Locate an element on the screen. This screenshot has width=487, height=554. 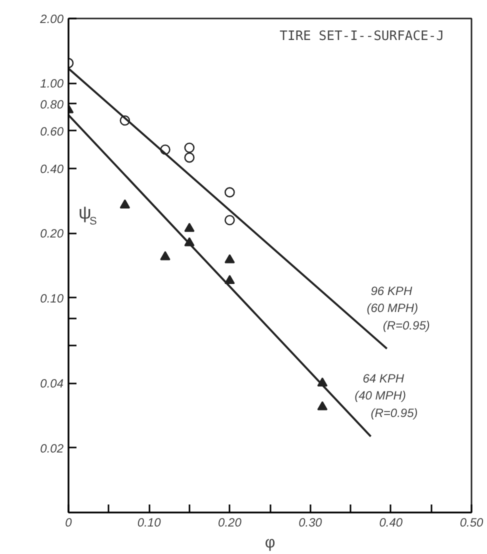
x-tick-label: 0.50 is located at coordinates (472, 523).